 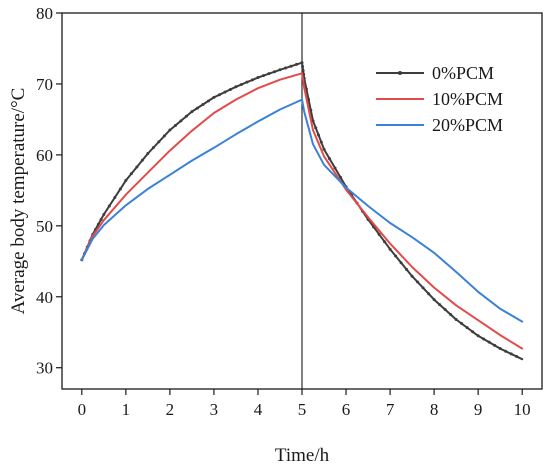 I want to click on x-tick-label: 0, so click(x=82, y=409).